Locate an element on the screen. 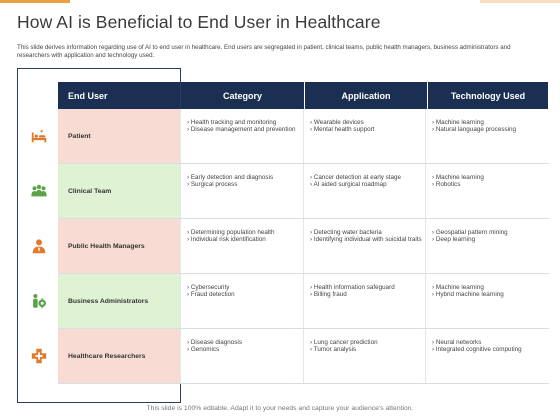 Image resolution: width=560 pixels, height=420 pixels. list-item: › Neural networks is located at coordinates (457, 342).